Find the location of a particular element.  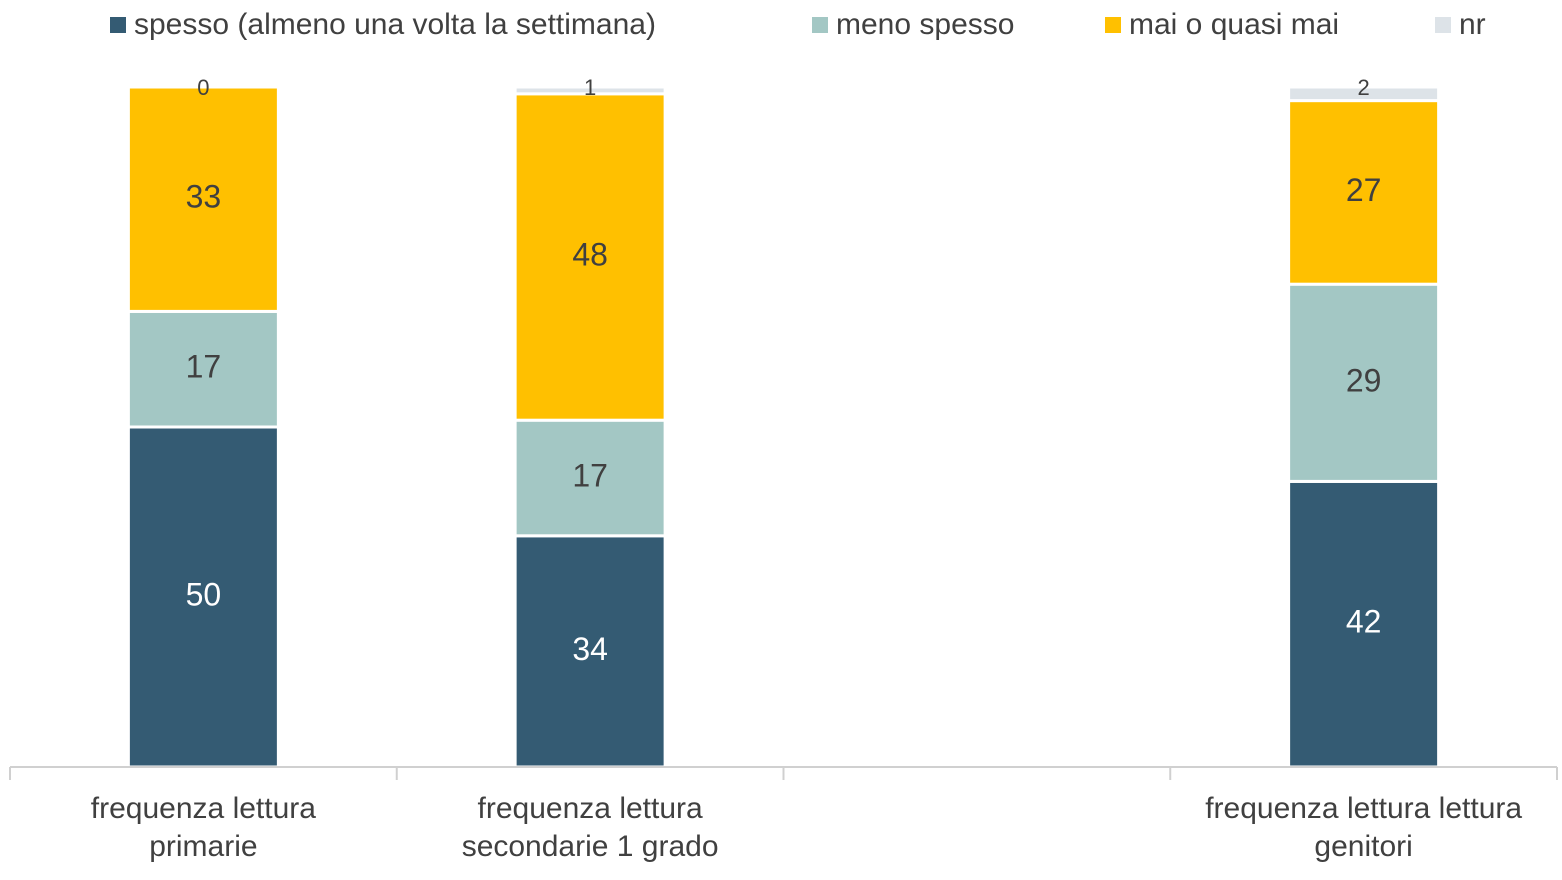

legend-label: nr is located at coordinates (1472, 24).